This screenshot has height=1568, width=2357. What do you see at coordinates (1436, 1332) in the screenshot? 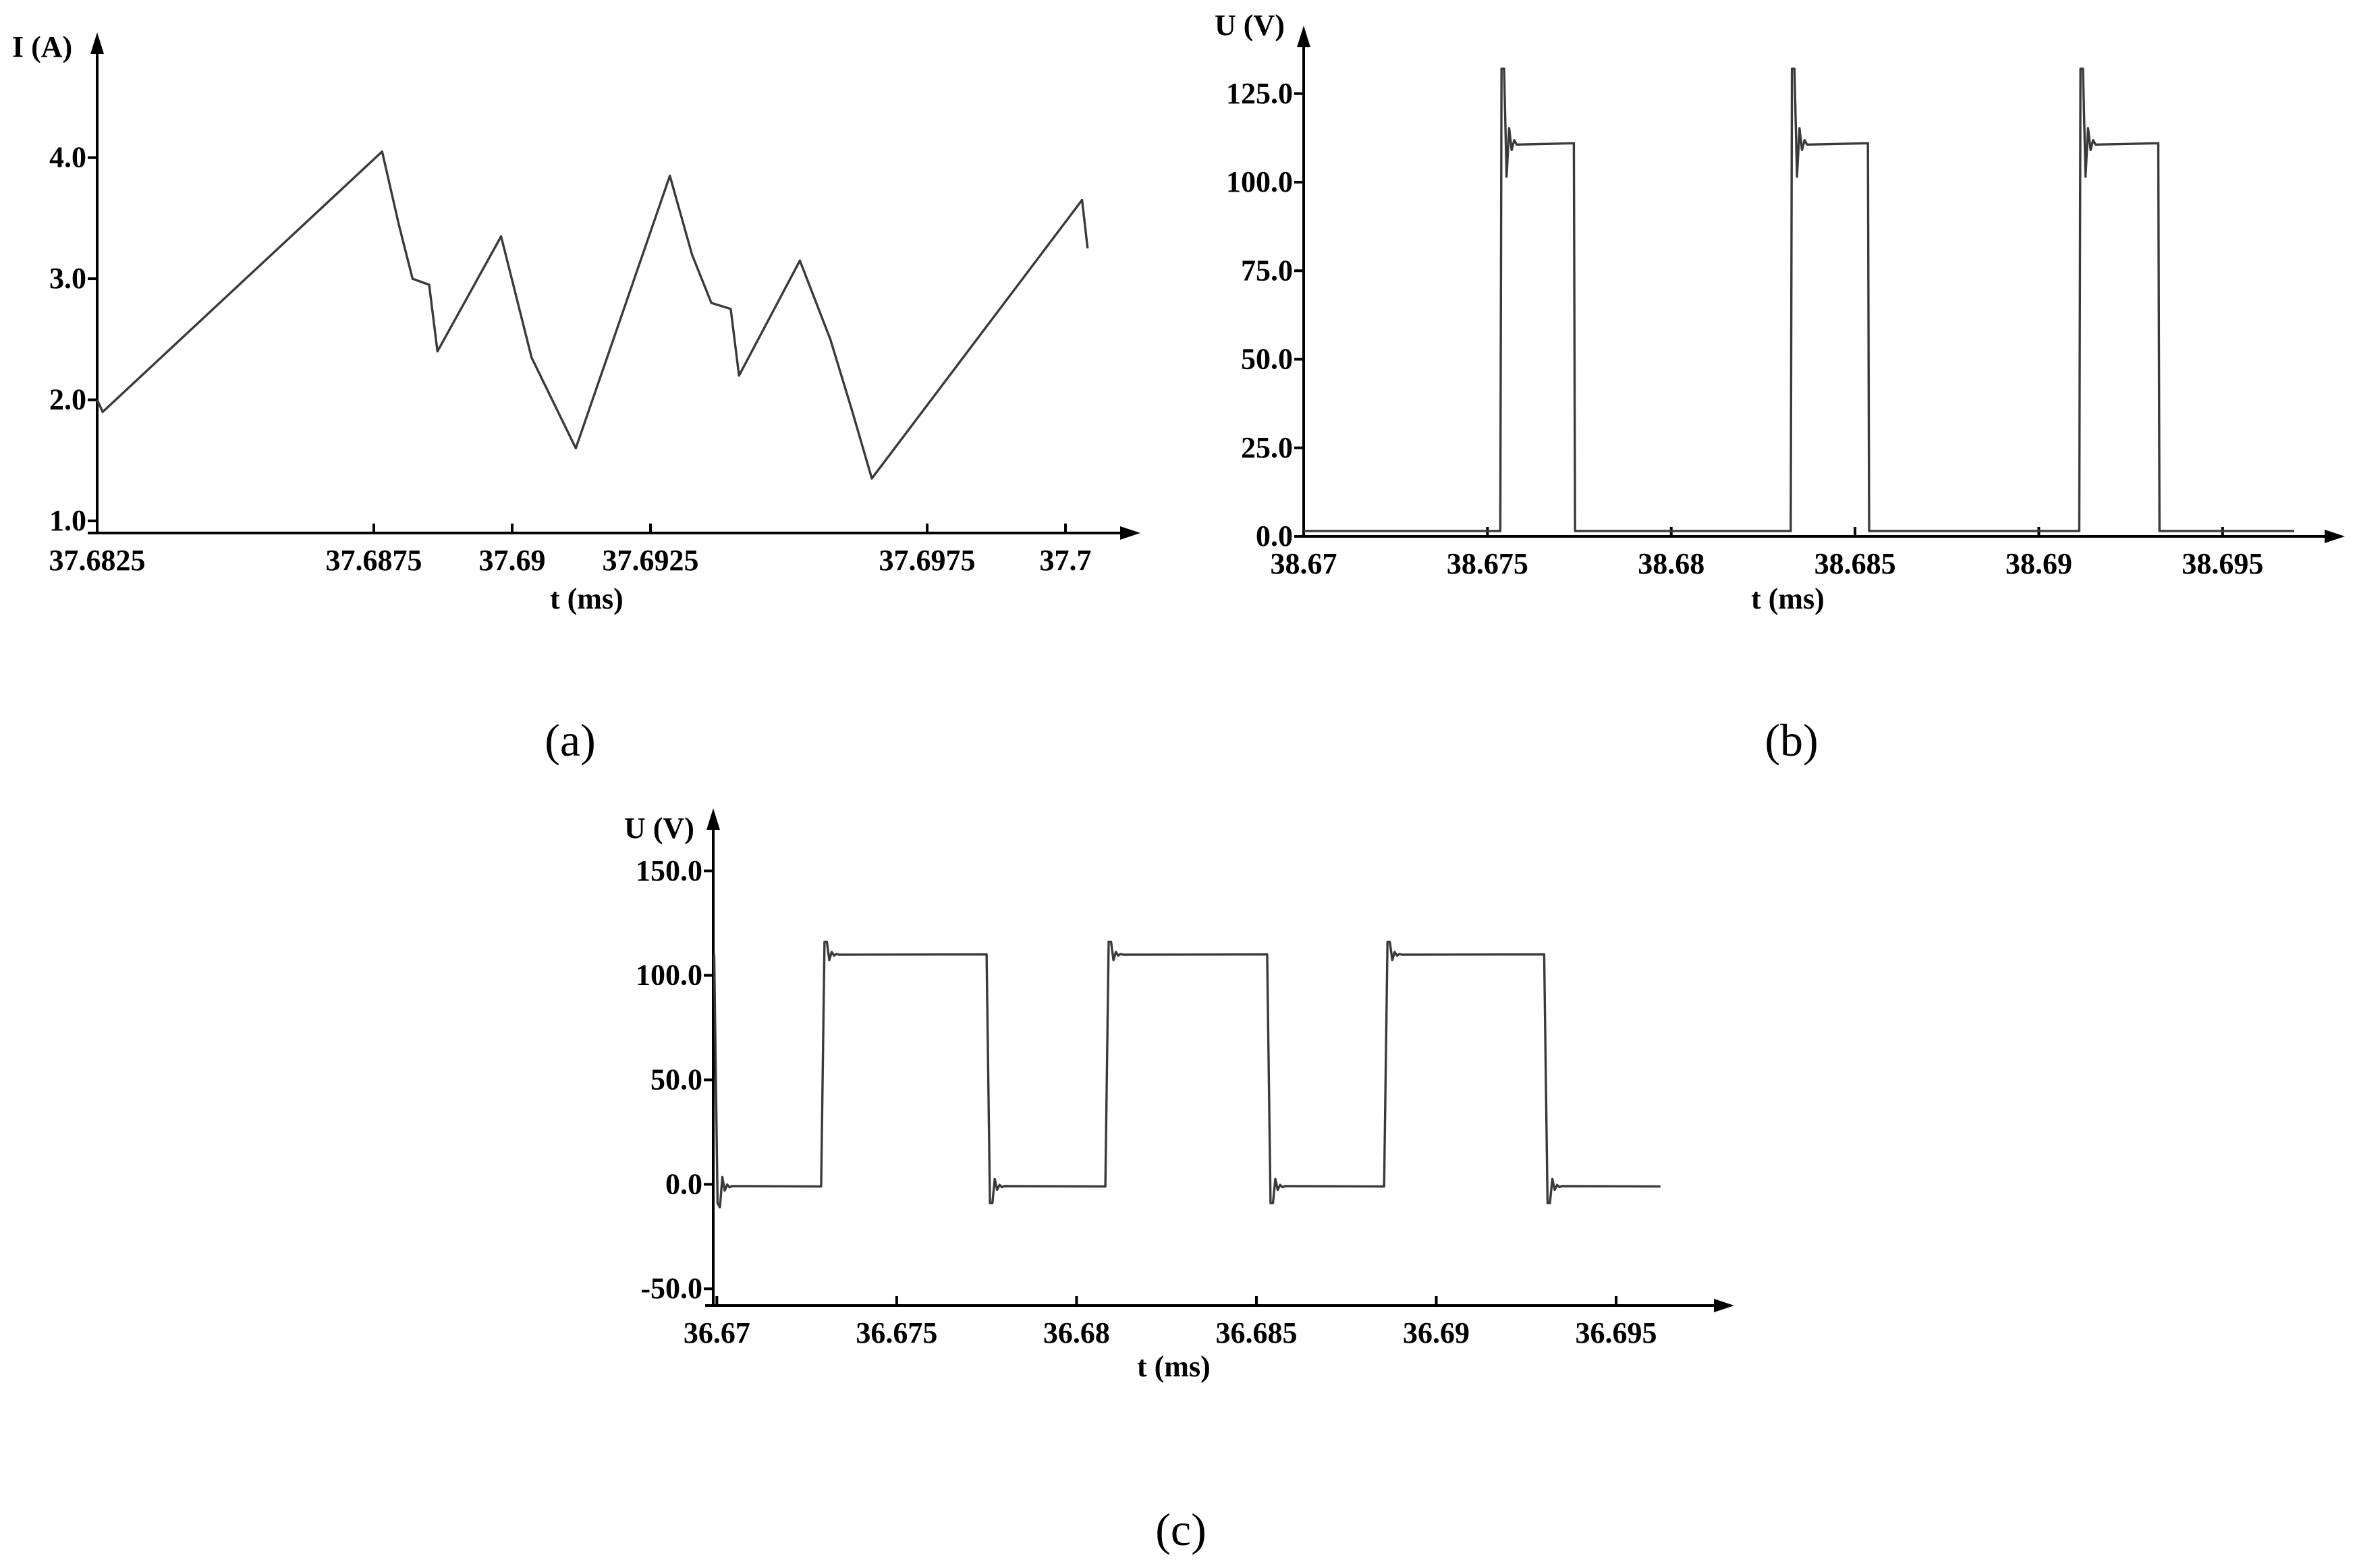
I see `x-tick-label: 36.69` at bounding box center [1436, 1332].